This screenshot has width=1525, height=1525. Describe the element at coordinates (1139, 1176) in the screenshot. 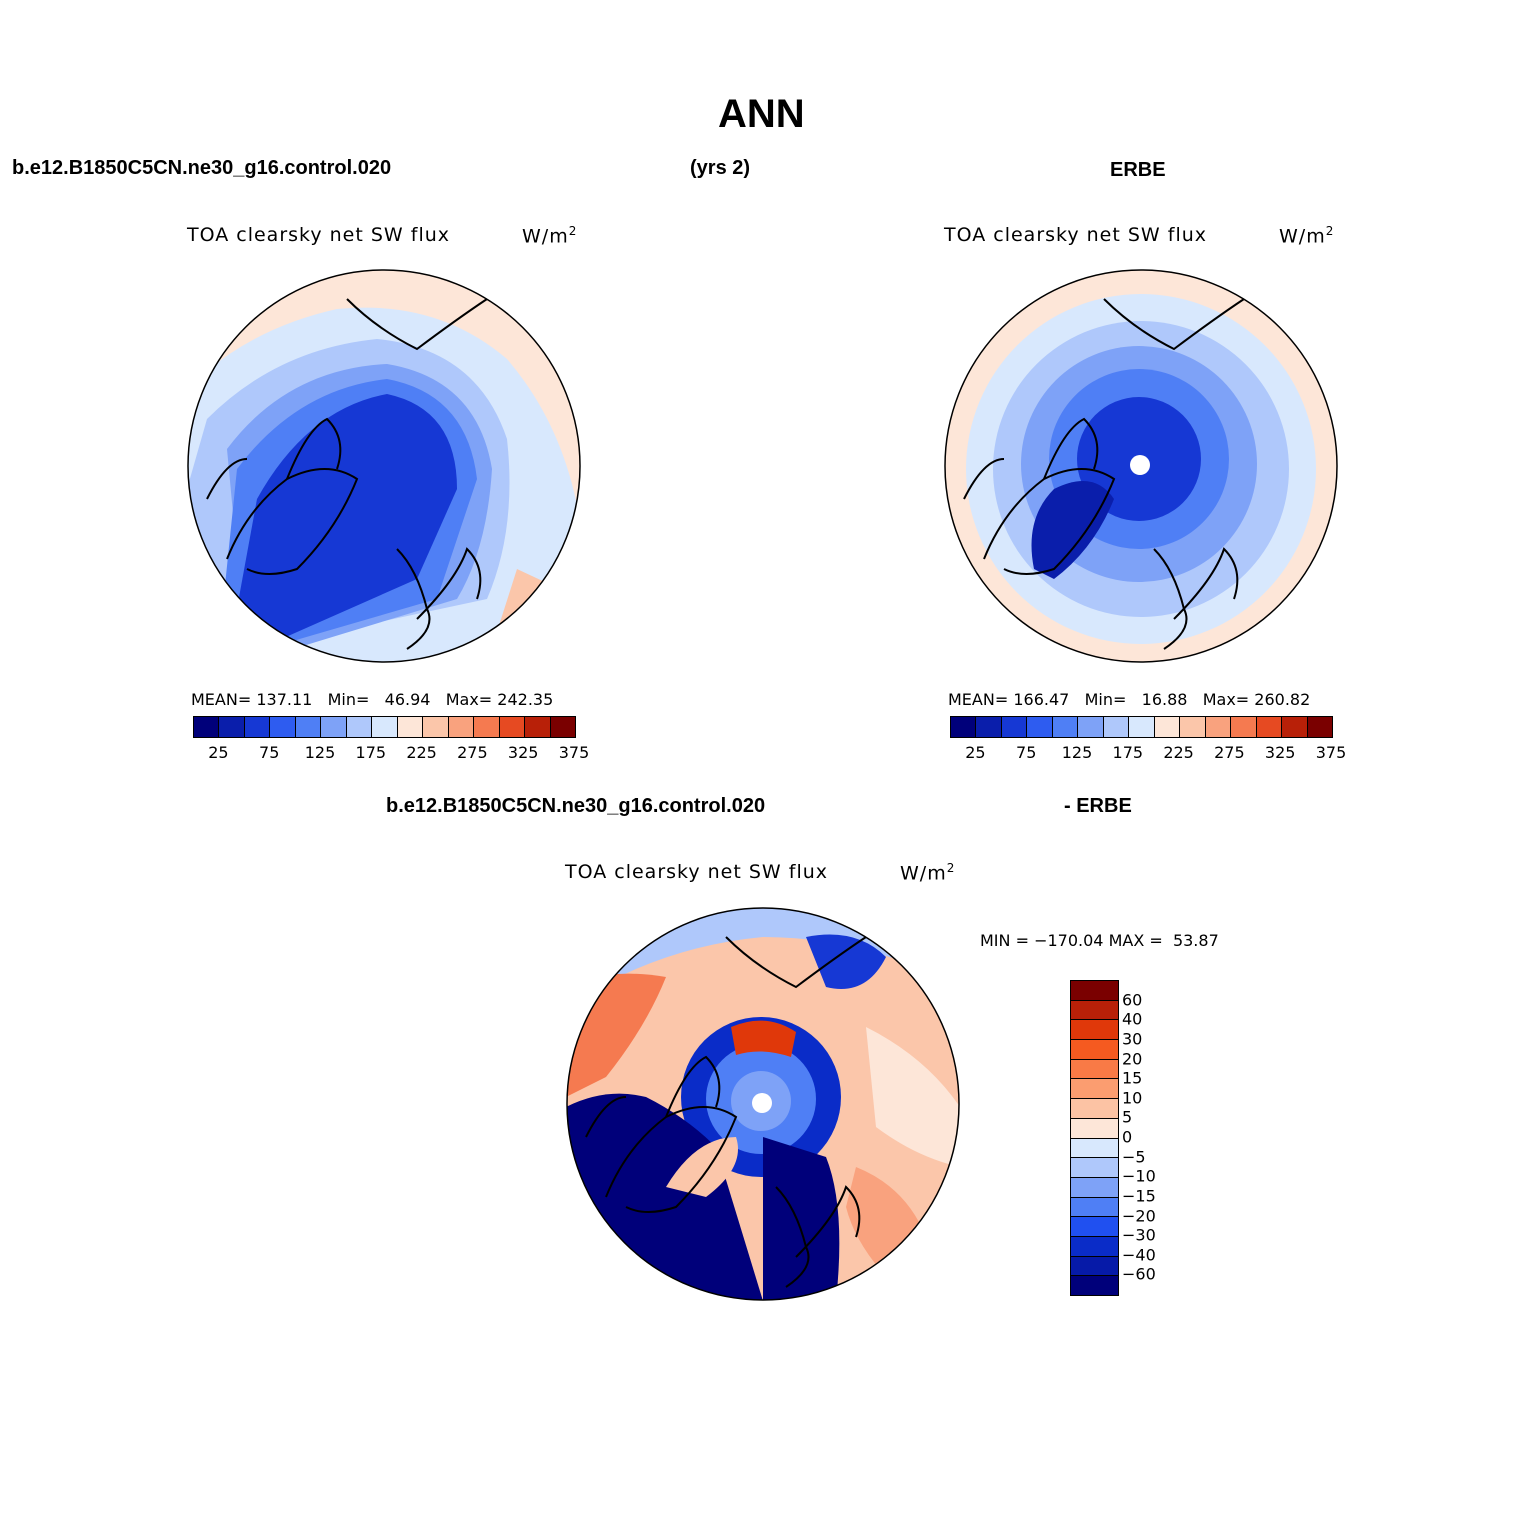

I see `colorbar-tick-label: −10` at that location.